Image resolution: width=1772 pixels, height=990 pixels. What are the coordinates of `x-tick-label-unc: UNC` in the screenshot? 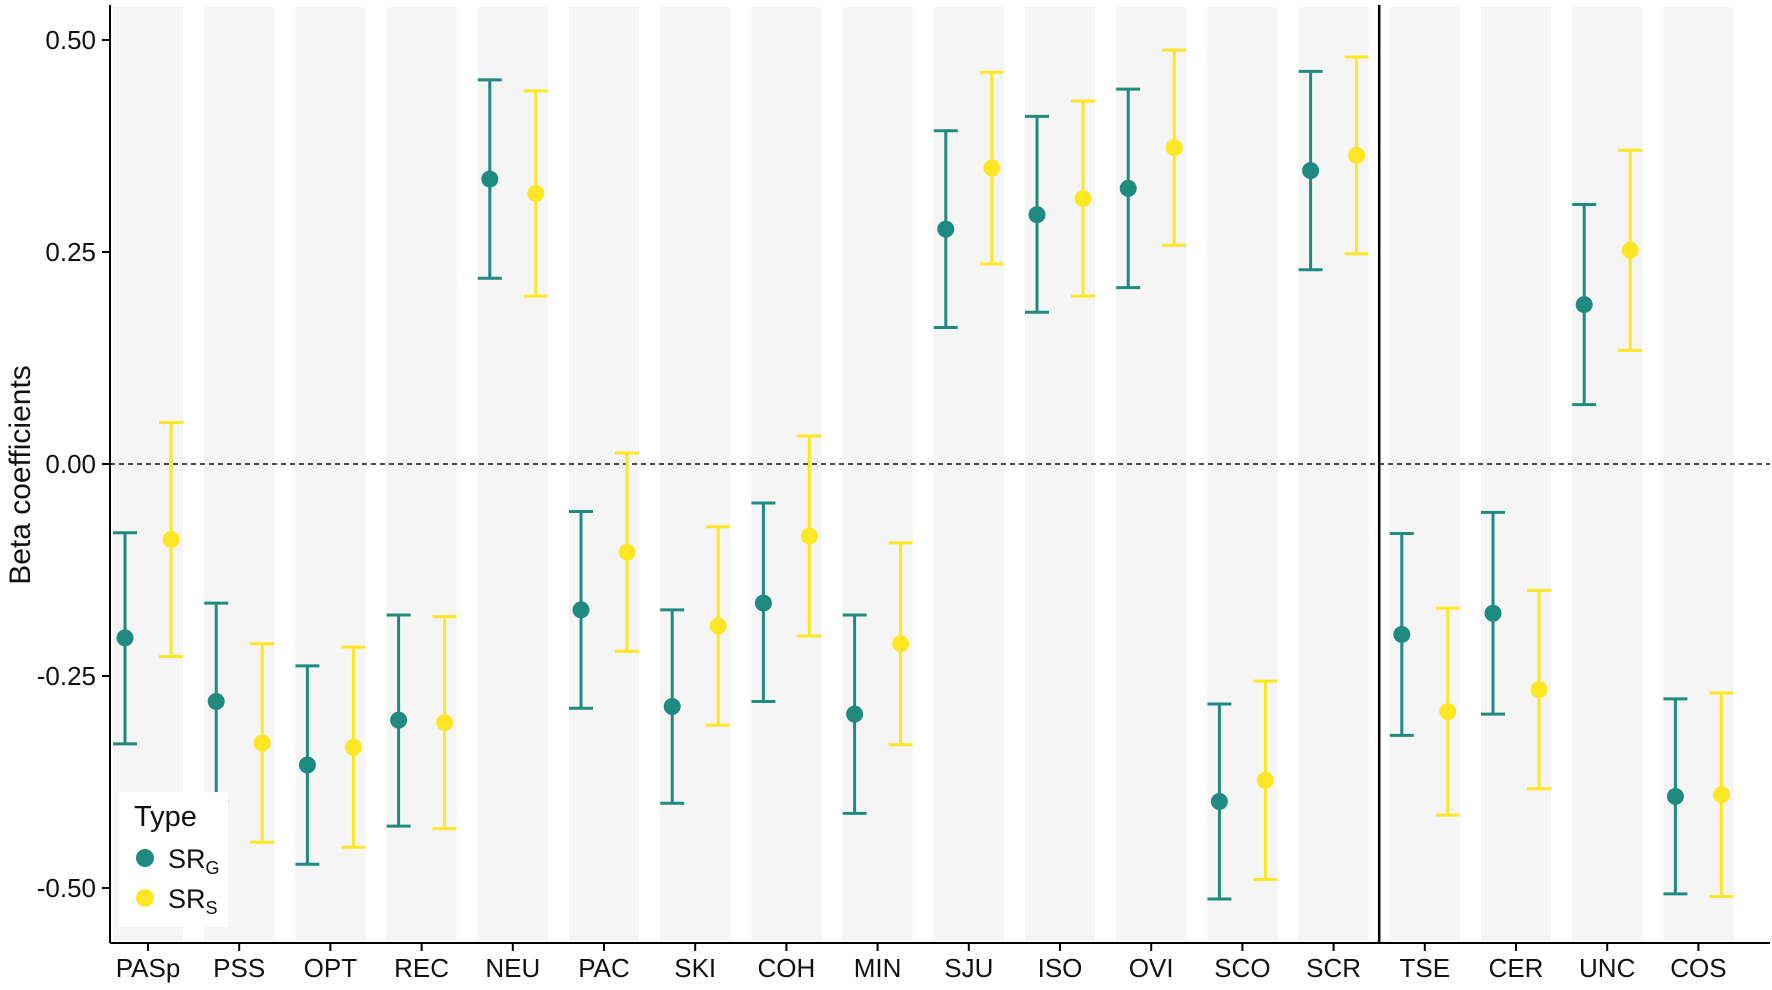 It's located at (1607, 968).